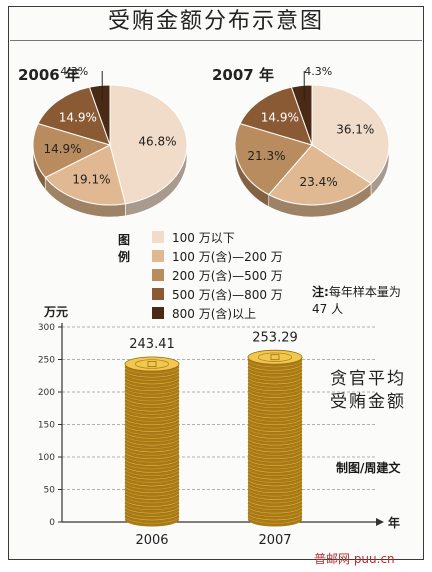  What do you see at coordinates (46, 458) in the screenshot?
I see `y-tick-label: 100` at bounding box center [46, 458].